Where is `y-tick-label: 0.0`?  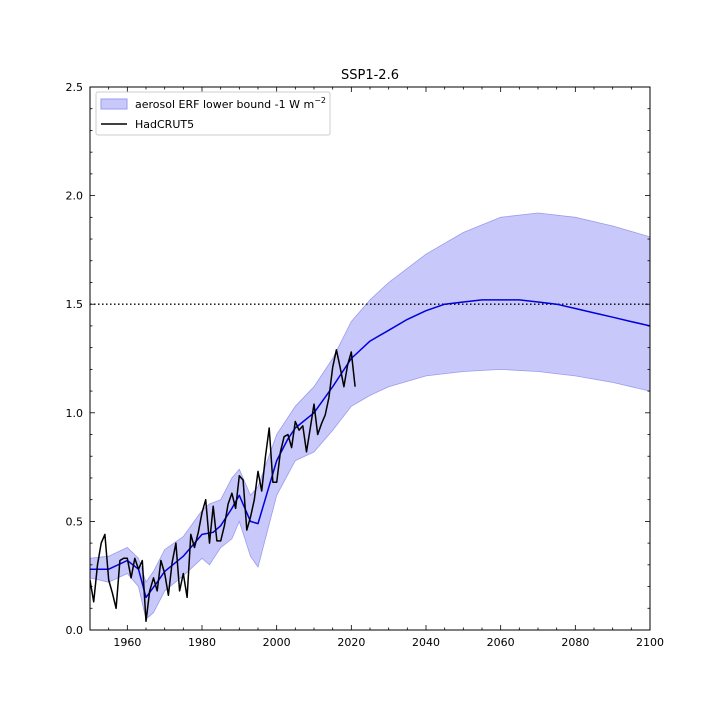
y-tick-label: 0.0 is located at coordinates (75, 630).